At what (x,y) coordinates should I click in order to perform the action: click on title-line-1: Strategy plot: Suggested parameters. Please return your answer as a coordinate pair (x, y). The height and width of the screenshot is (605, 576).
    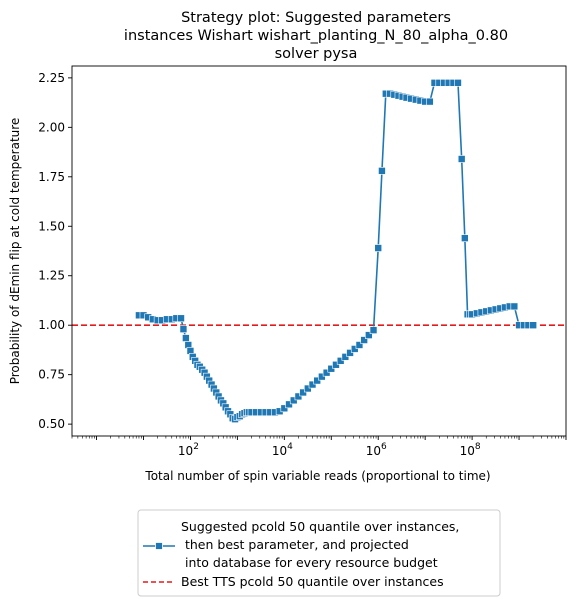
    Looking at the image, I should click on (316, 18).